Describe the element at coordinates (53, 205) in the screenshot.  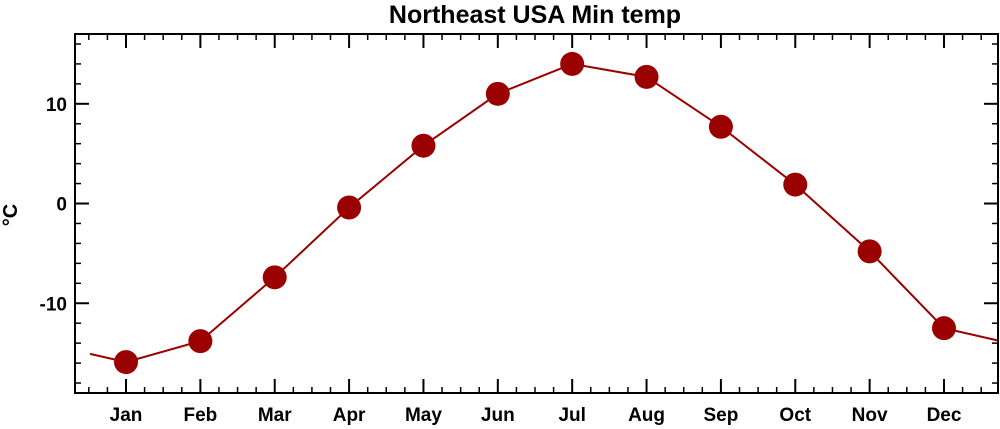
I see `y-tick-labels: -10 0 10` at that location.